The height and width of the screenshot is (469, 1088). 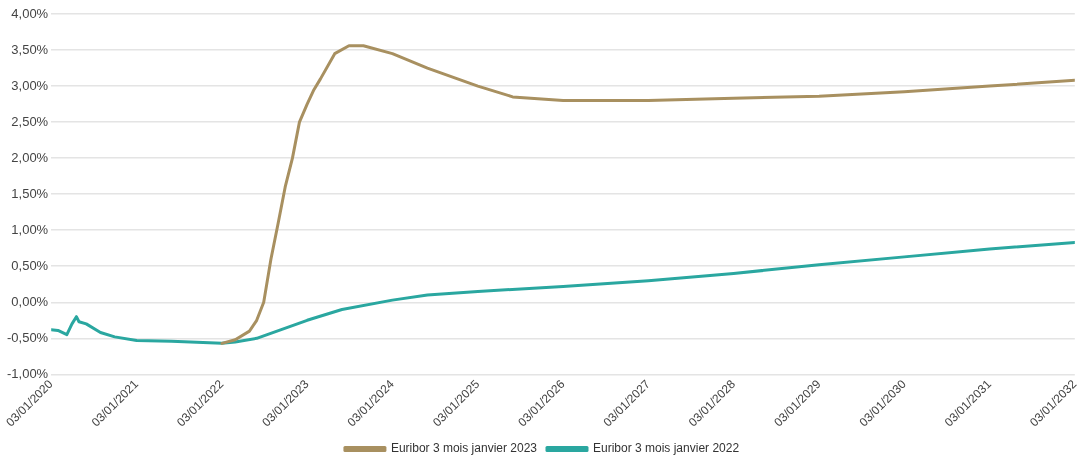 I want to click on y-tick-label: 2,00%, so click(x=30, y=157).